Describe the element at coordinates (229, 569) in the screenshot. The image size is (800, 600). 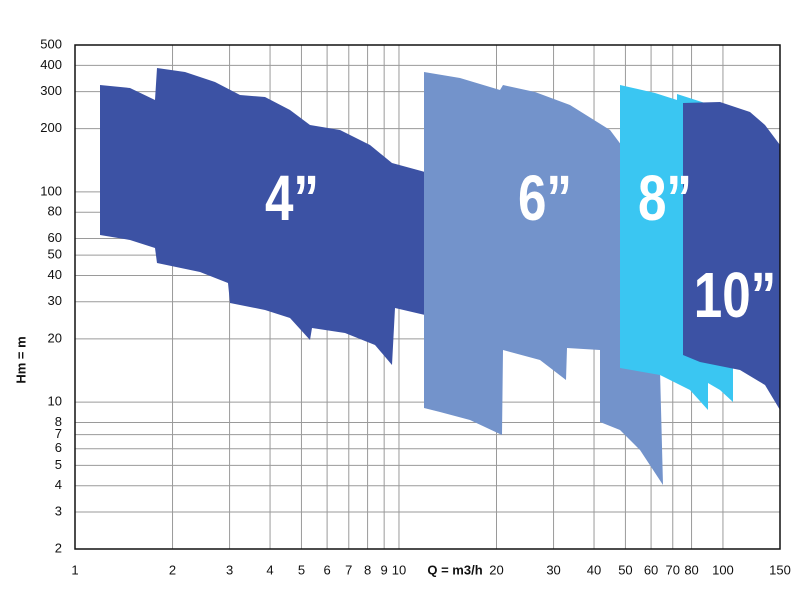
I see `x-tick-label: 3` at that location.